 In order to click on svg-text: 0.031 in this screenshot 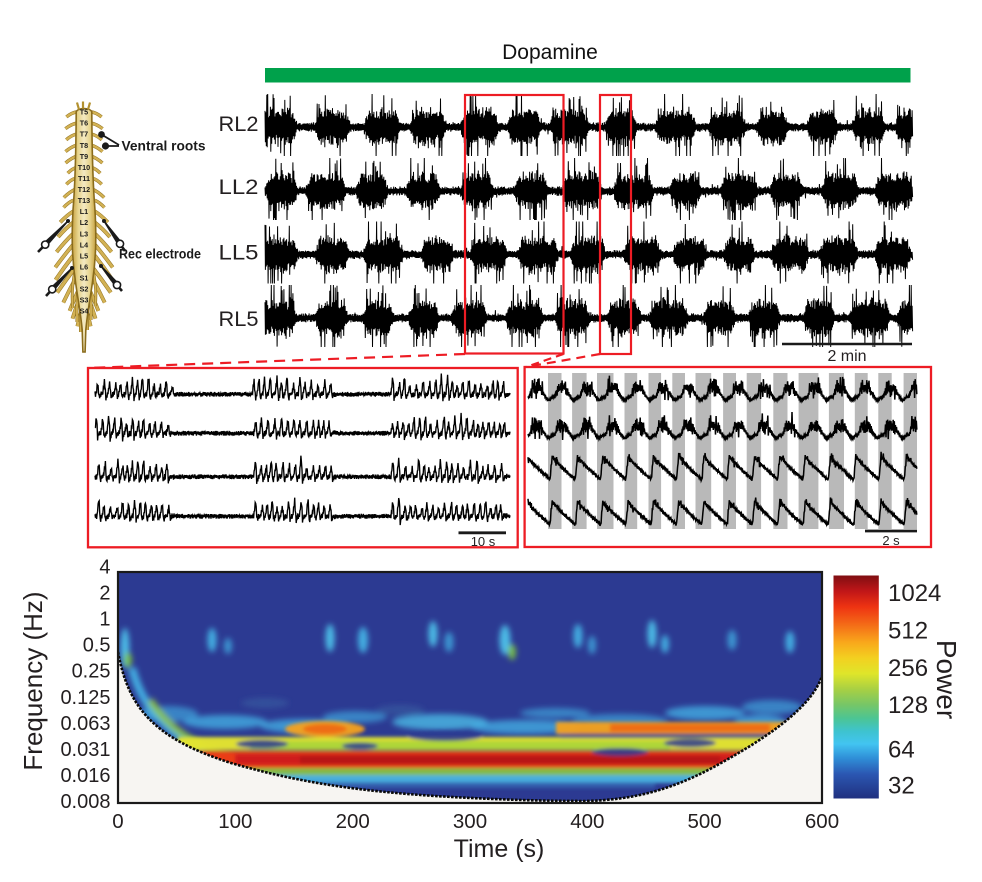, I will do `click(85, 750)`.